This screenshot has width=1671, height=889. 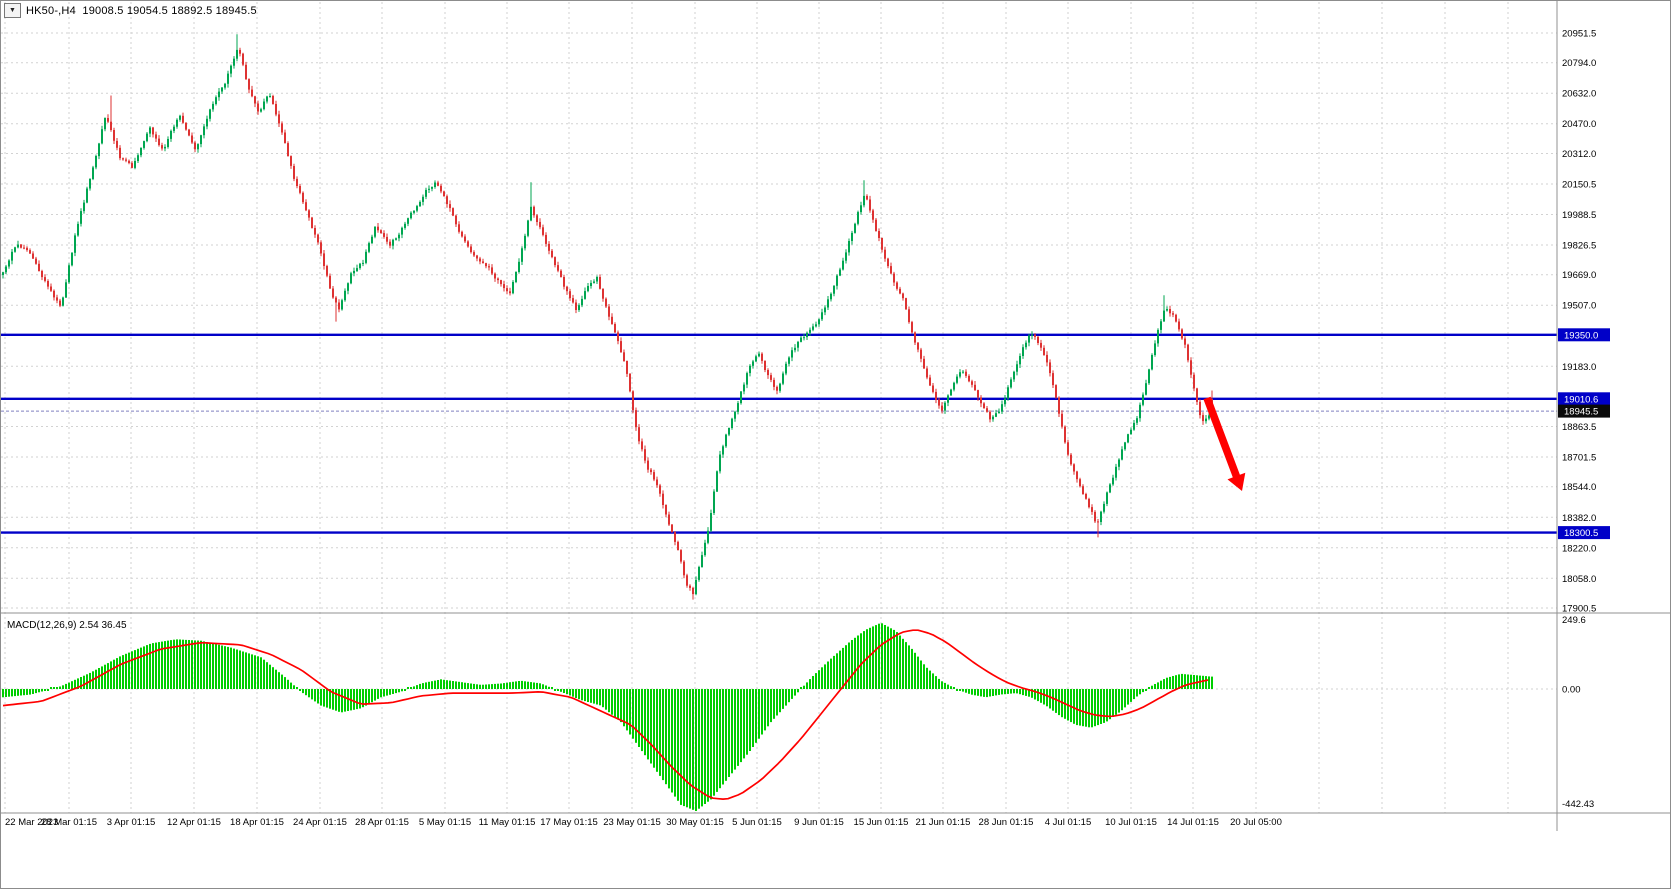 What do you see at coordinates (1068, 822) in the screenshot?
I see `svg-text: 4 Jul 01:15` at bounding box center [1068, 822].